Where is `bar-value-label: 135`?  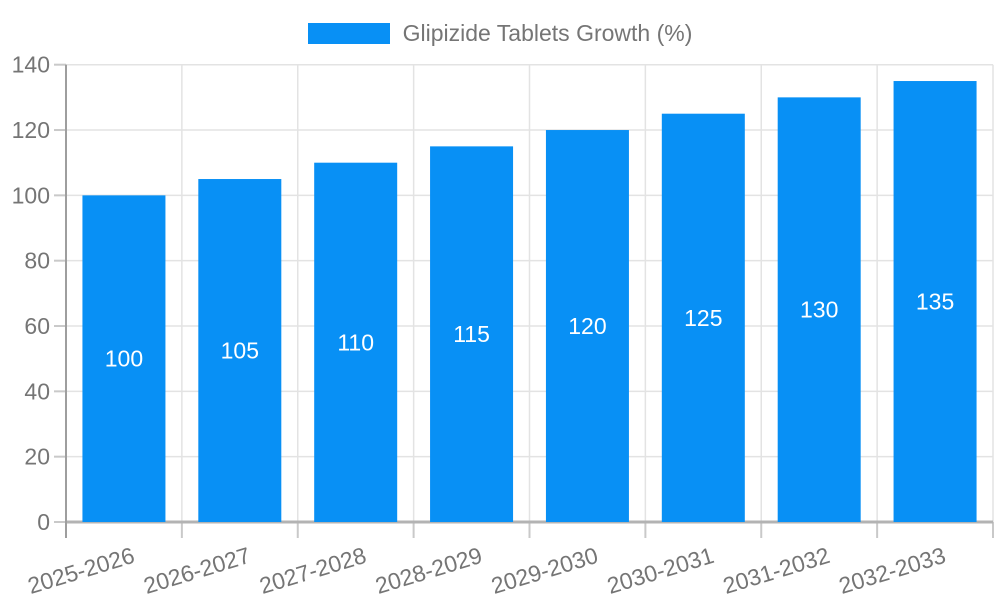 bar-value-label: 135 is located at coordinates (935, 302).